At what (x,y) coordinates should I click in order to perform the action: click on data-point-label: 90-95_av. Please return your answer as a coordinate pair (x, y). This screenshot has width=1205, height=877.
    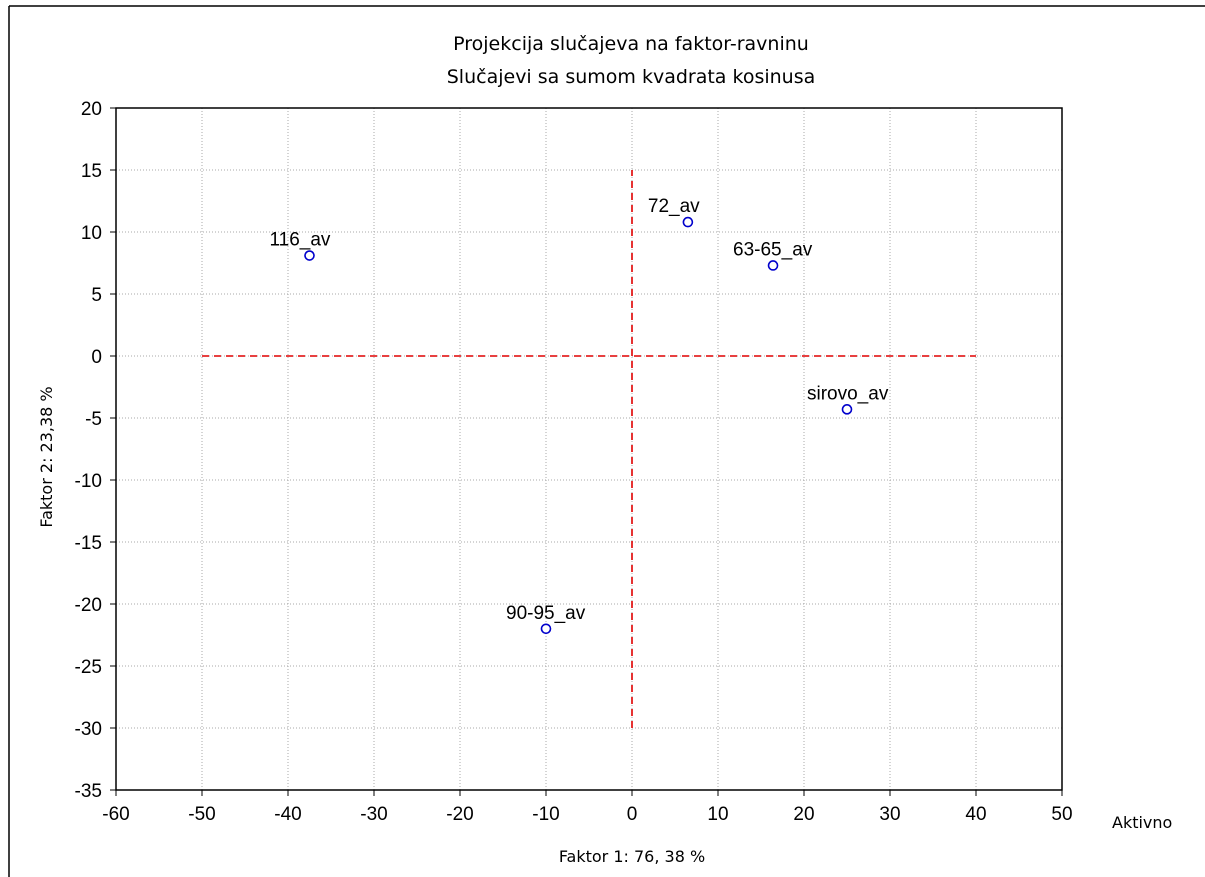
    Looking at the image, I should click on (546, 613).